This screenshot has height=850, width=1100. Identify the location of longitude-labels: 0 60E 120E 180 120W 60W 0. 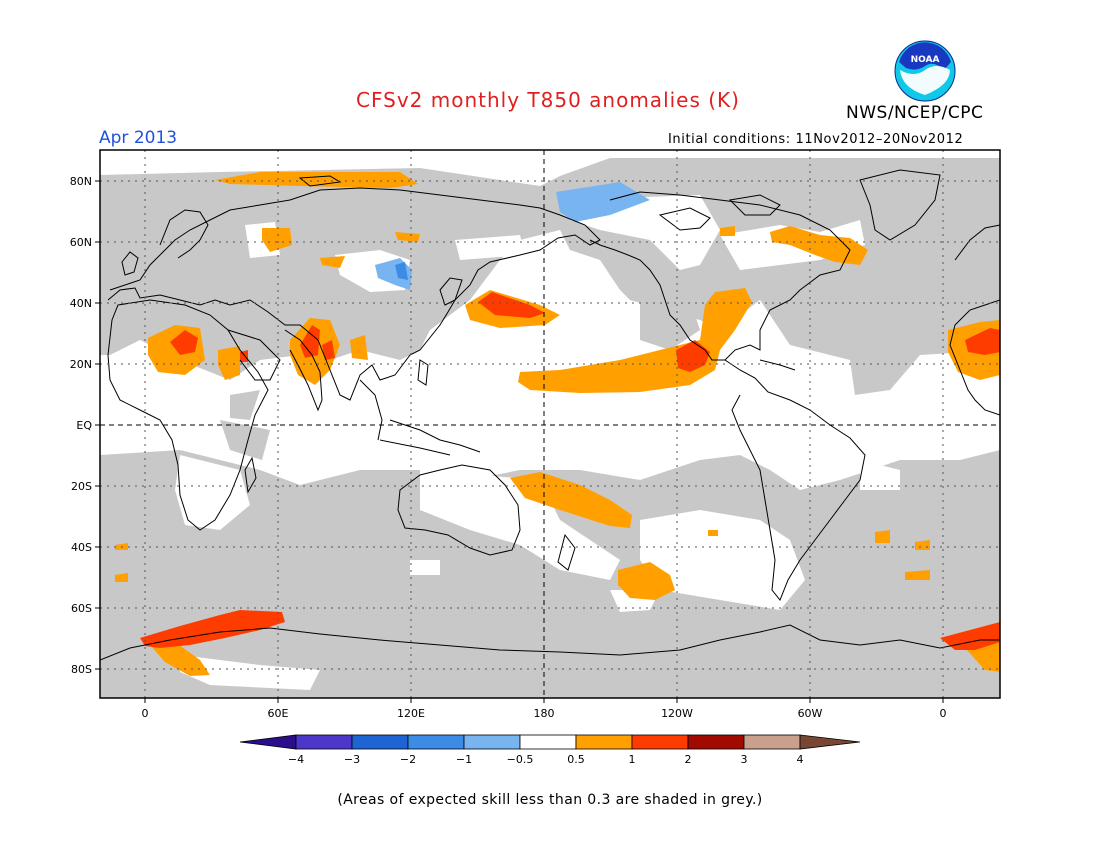
(544, 713).